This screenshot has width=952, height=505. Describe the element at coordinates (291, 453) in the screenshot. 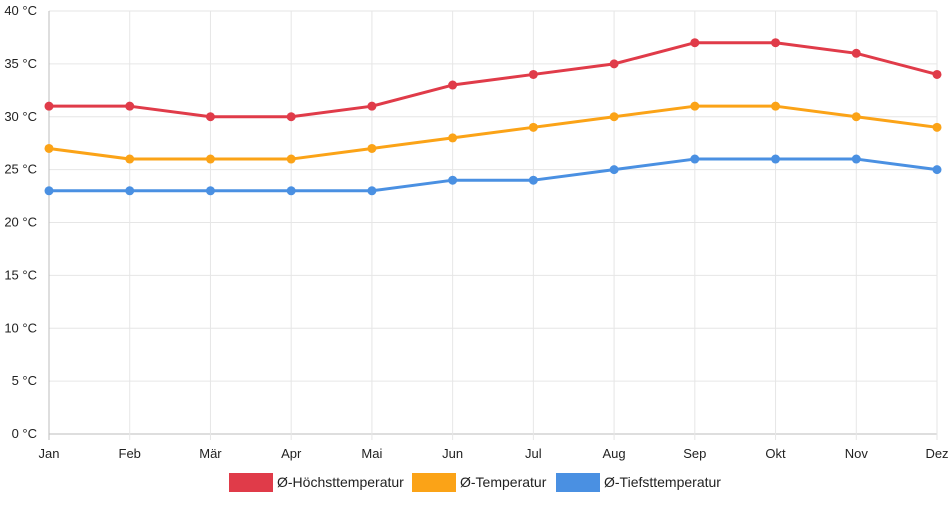

I see `x-tick-label: Apr` at that location.